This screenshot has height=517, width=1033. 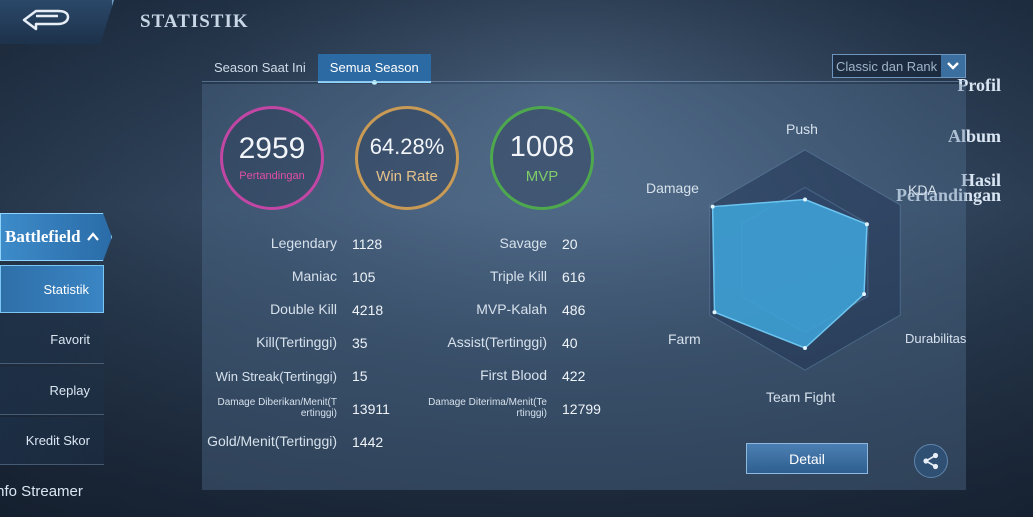 I want to click on win-rate-circle: 64.28% Win Rate, so click(x=407, y=158).